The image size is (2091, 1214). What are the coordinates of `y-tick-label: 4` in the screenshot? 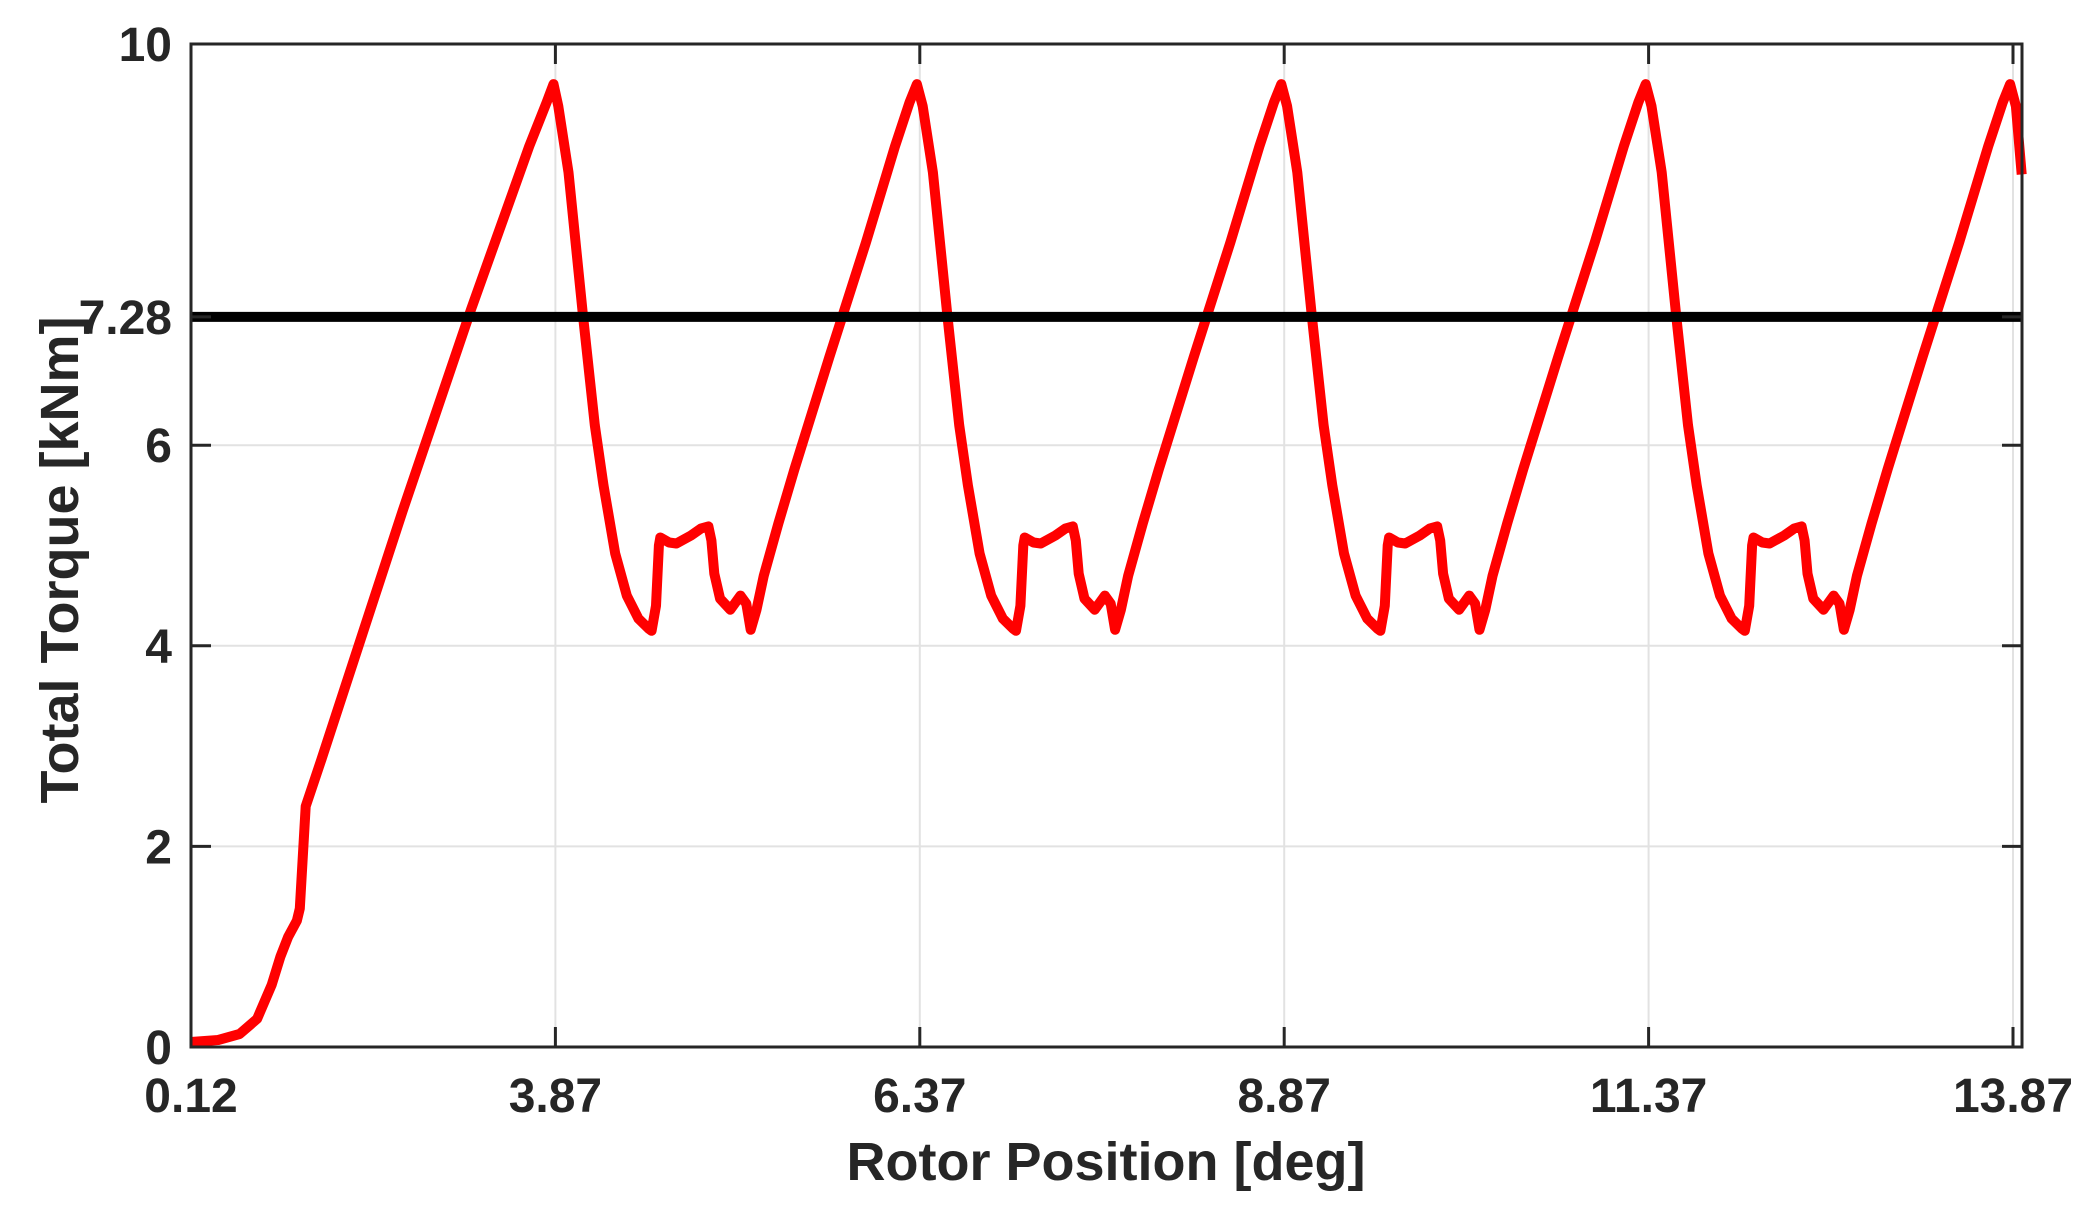 It's located at (158, 647).